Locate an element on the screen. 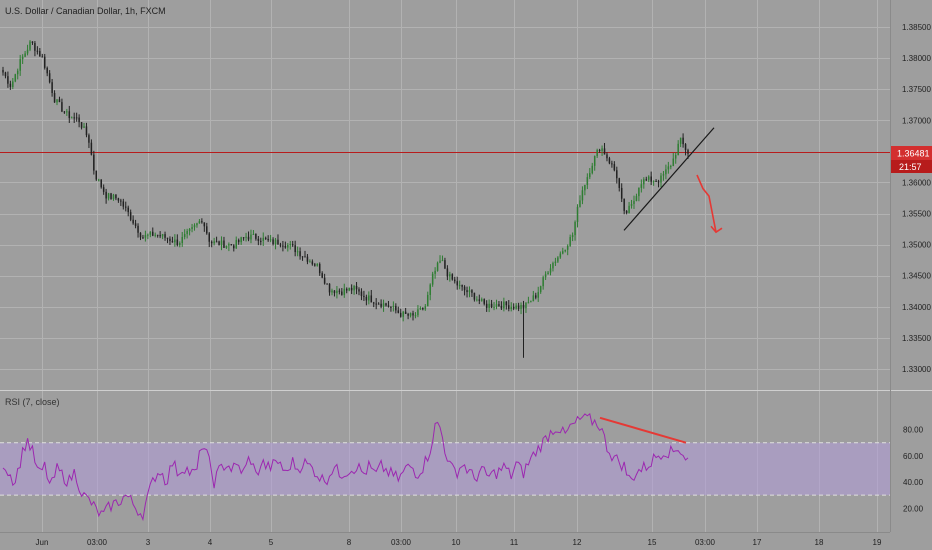 This screenshot has height=550, width=932. time-tick-label: 8 is located at coordinates (349, 542).